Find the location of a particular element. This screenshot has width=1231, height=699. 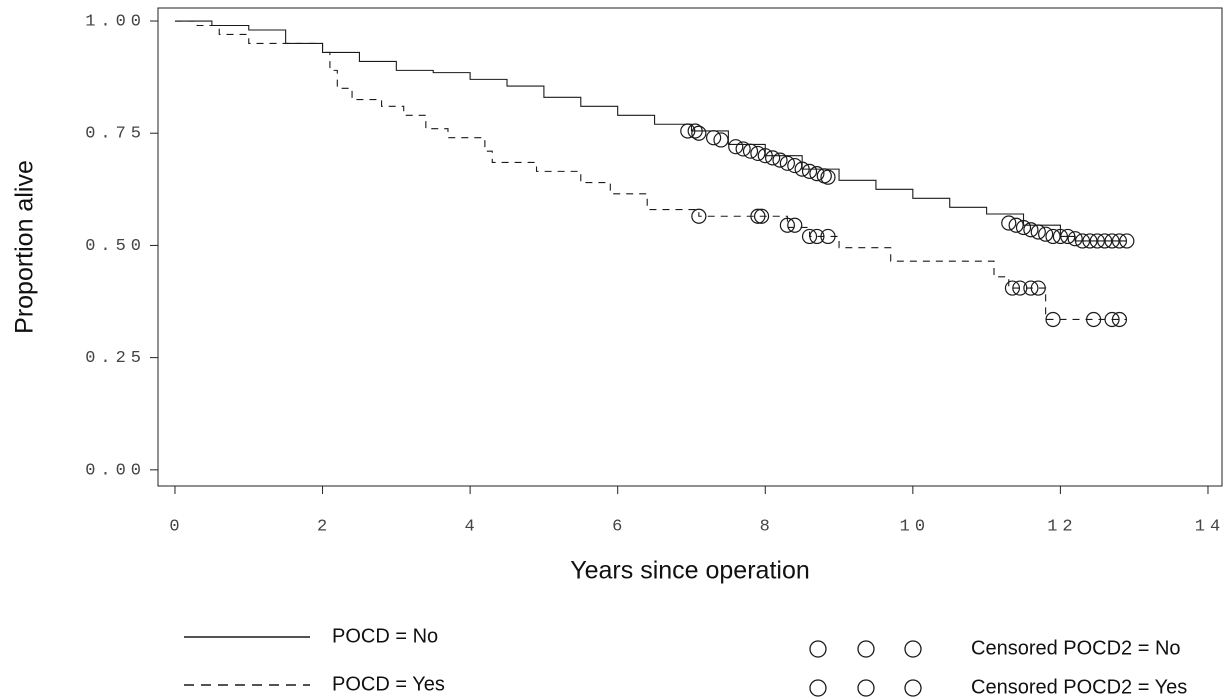

x-axis-label: Years since operation is located at coordinates (690, 571).